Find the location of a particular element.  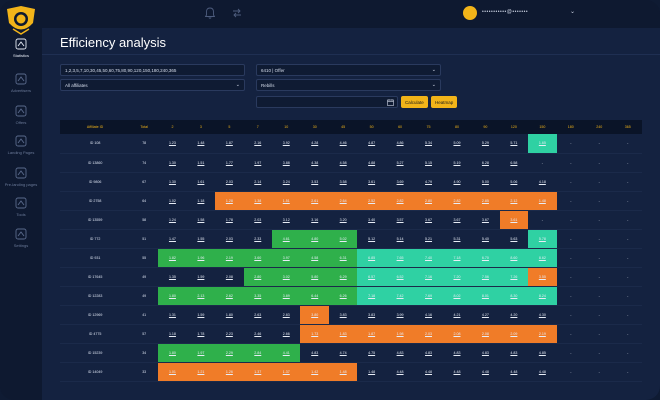

value-cell: 4.75 is located at coordinates (371, 353).